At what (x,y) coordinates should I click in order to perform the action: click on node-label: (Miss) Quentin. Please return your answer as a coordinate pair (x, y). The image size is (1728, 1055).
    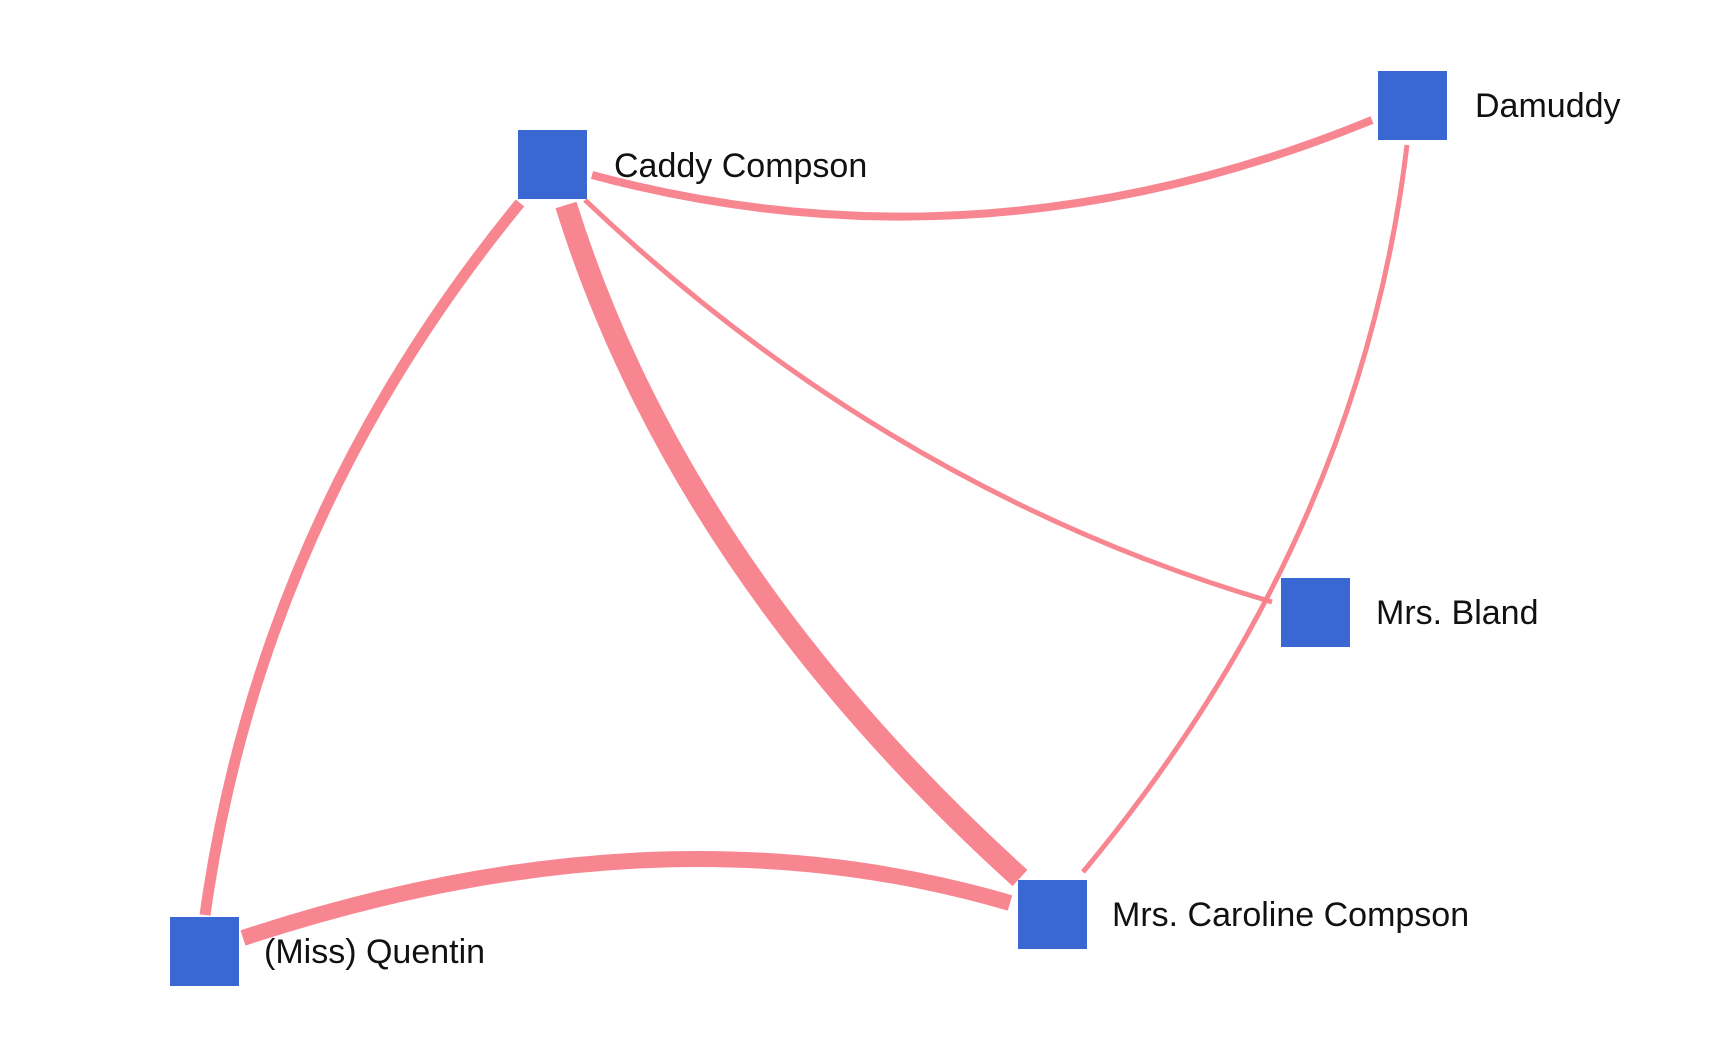
    Looking at the image, I should click on (374, 952).